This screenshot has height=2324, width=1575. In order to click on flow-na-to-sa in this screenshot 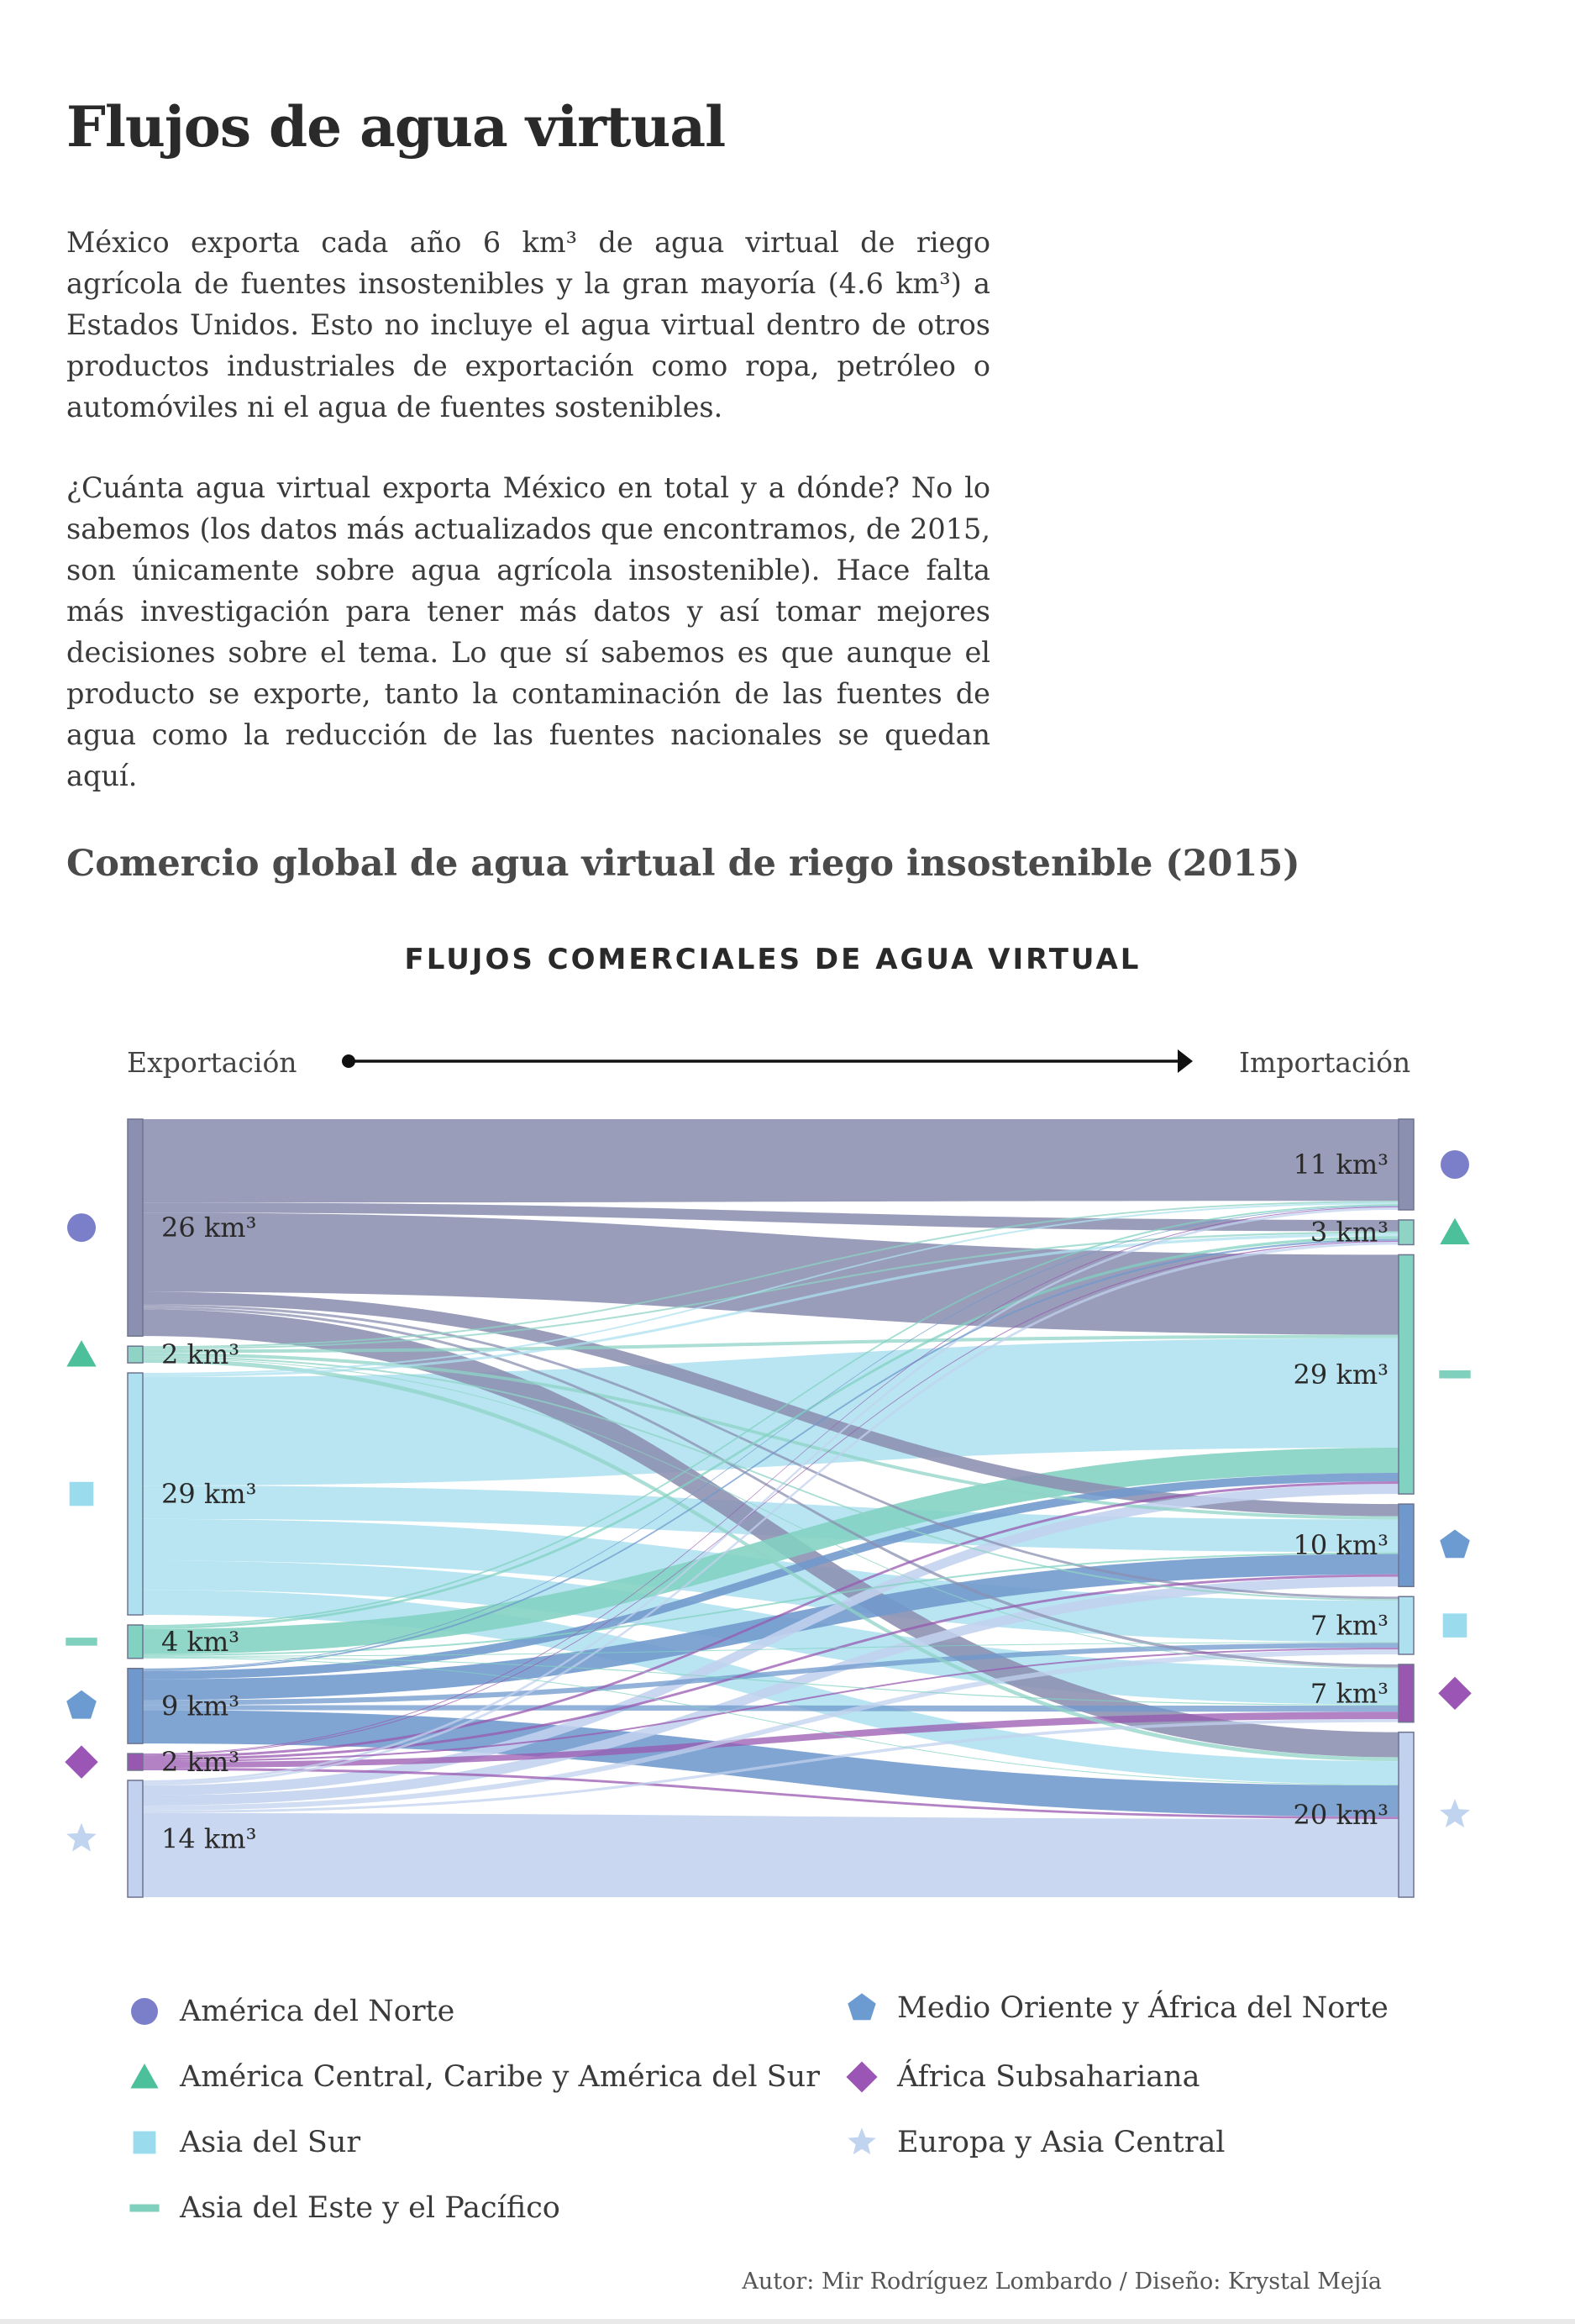, I will do `click(771, 1452)`.